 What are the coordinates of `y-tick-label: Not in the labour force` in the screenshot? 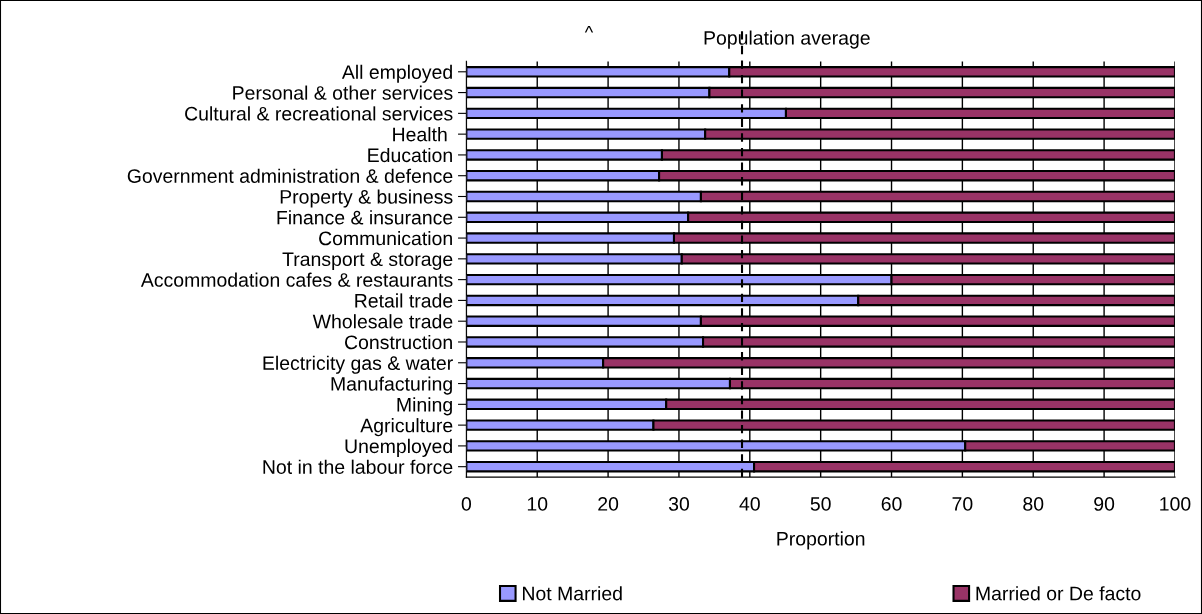 It's located at (358, 466).